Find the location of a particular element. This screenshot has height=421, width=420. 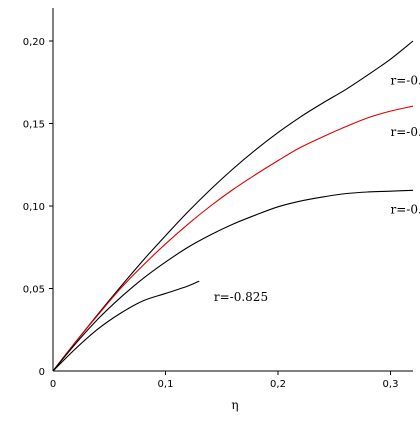

series-label-2: r=-0.425 is located at coordinates (405, 132).